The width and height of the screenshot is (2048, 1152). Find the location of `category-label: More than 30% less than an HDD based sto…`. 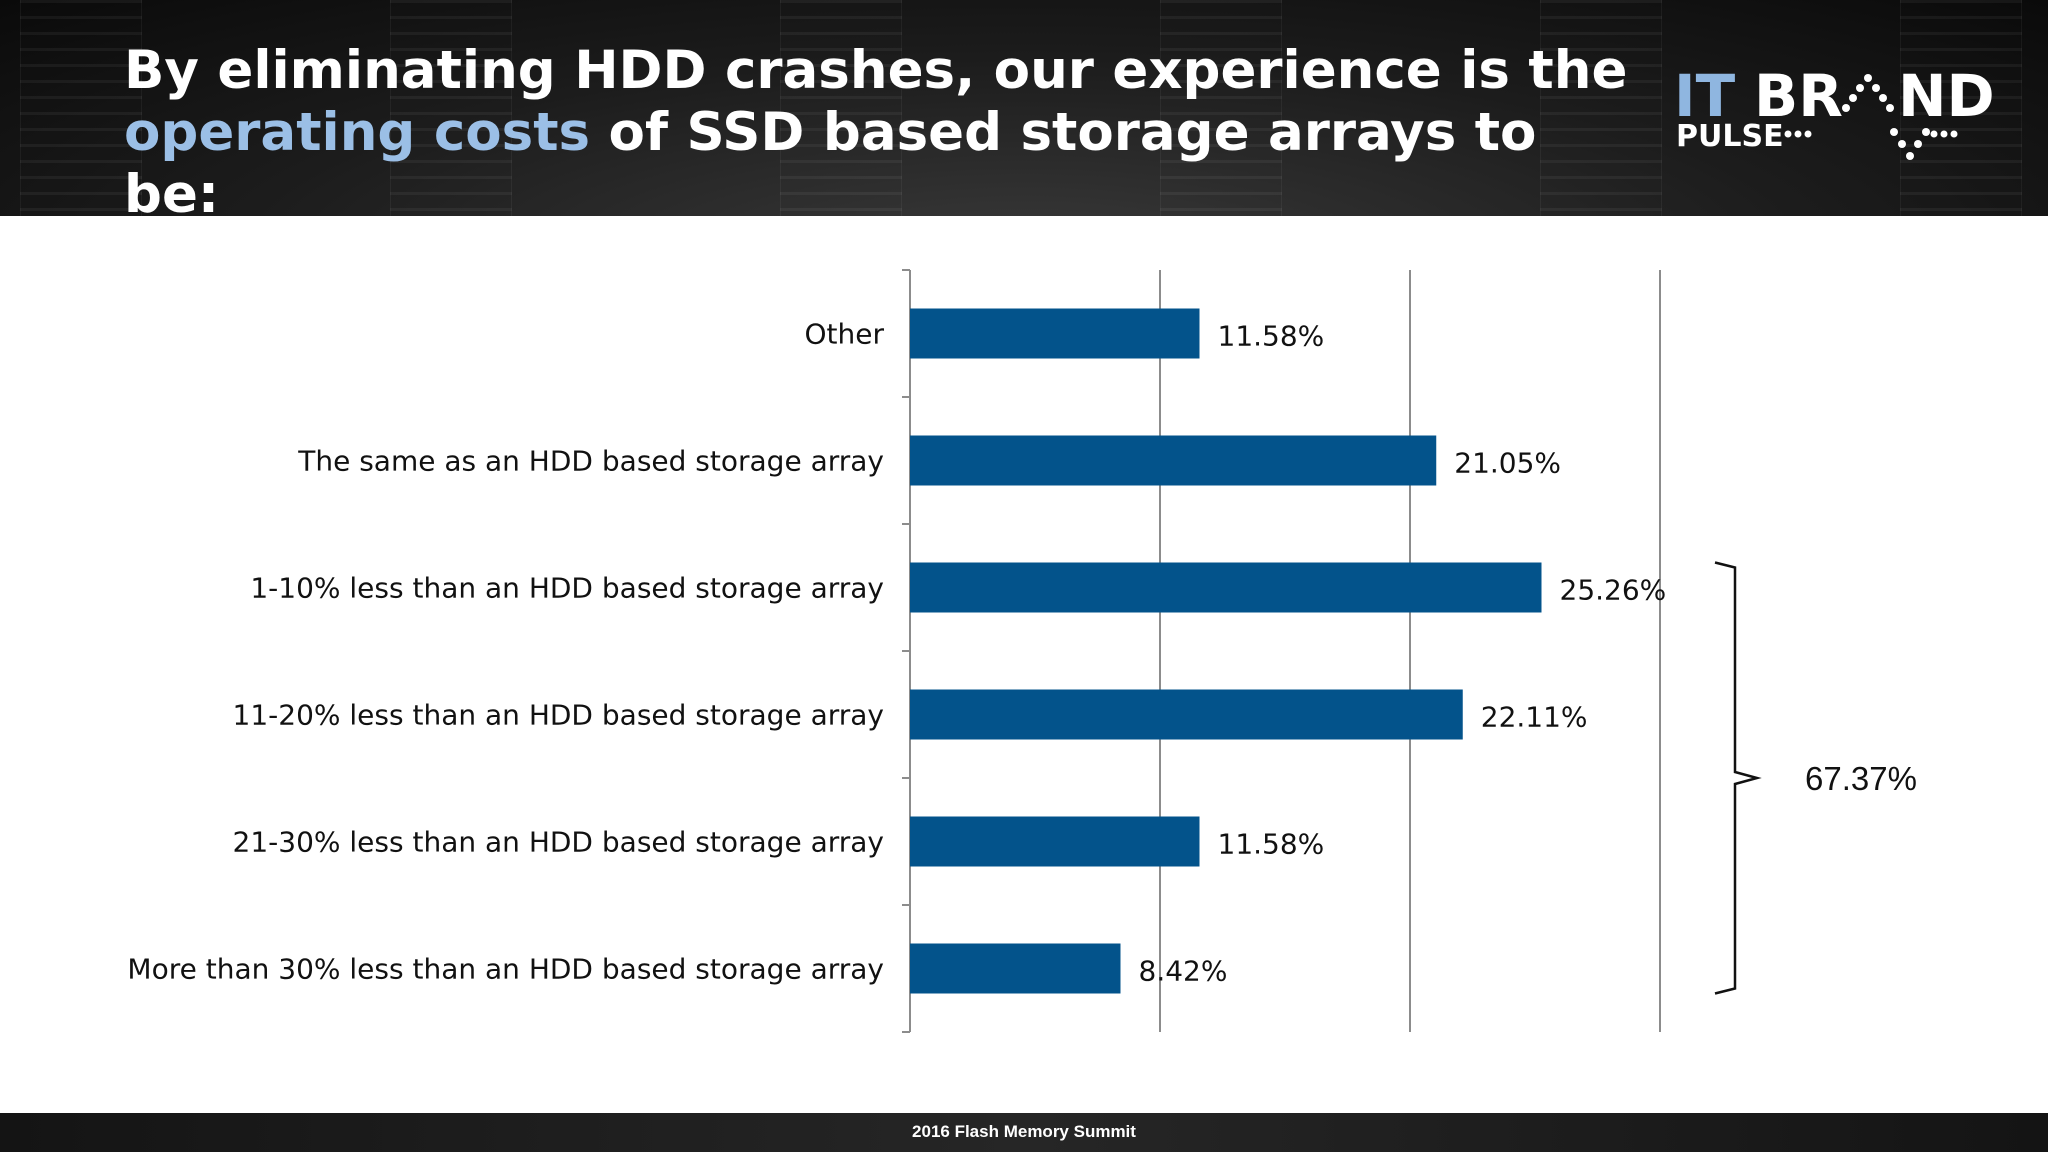

category-label: More than 30% less than an HDD based sto… is located at coordinates (505, 969).